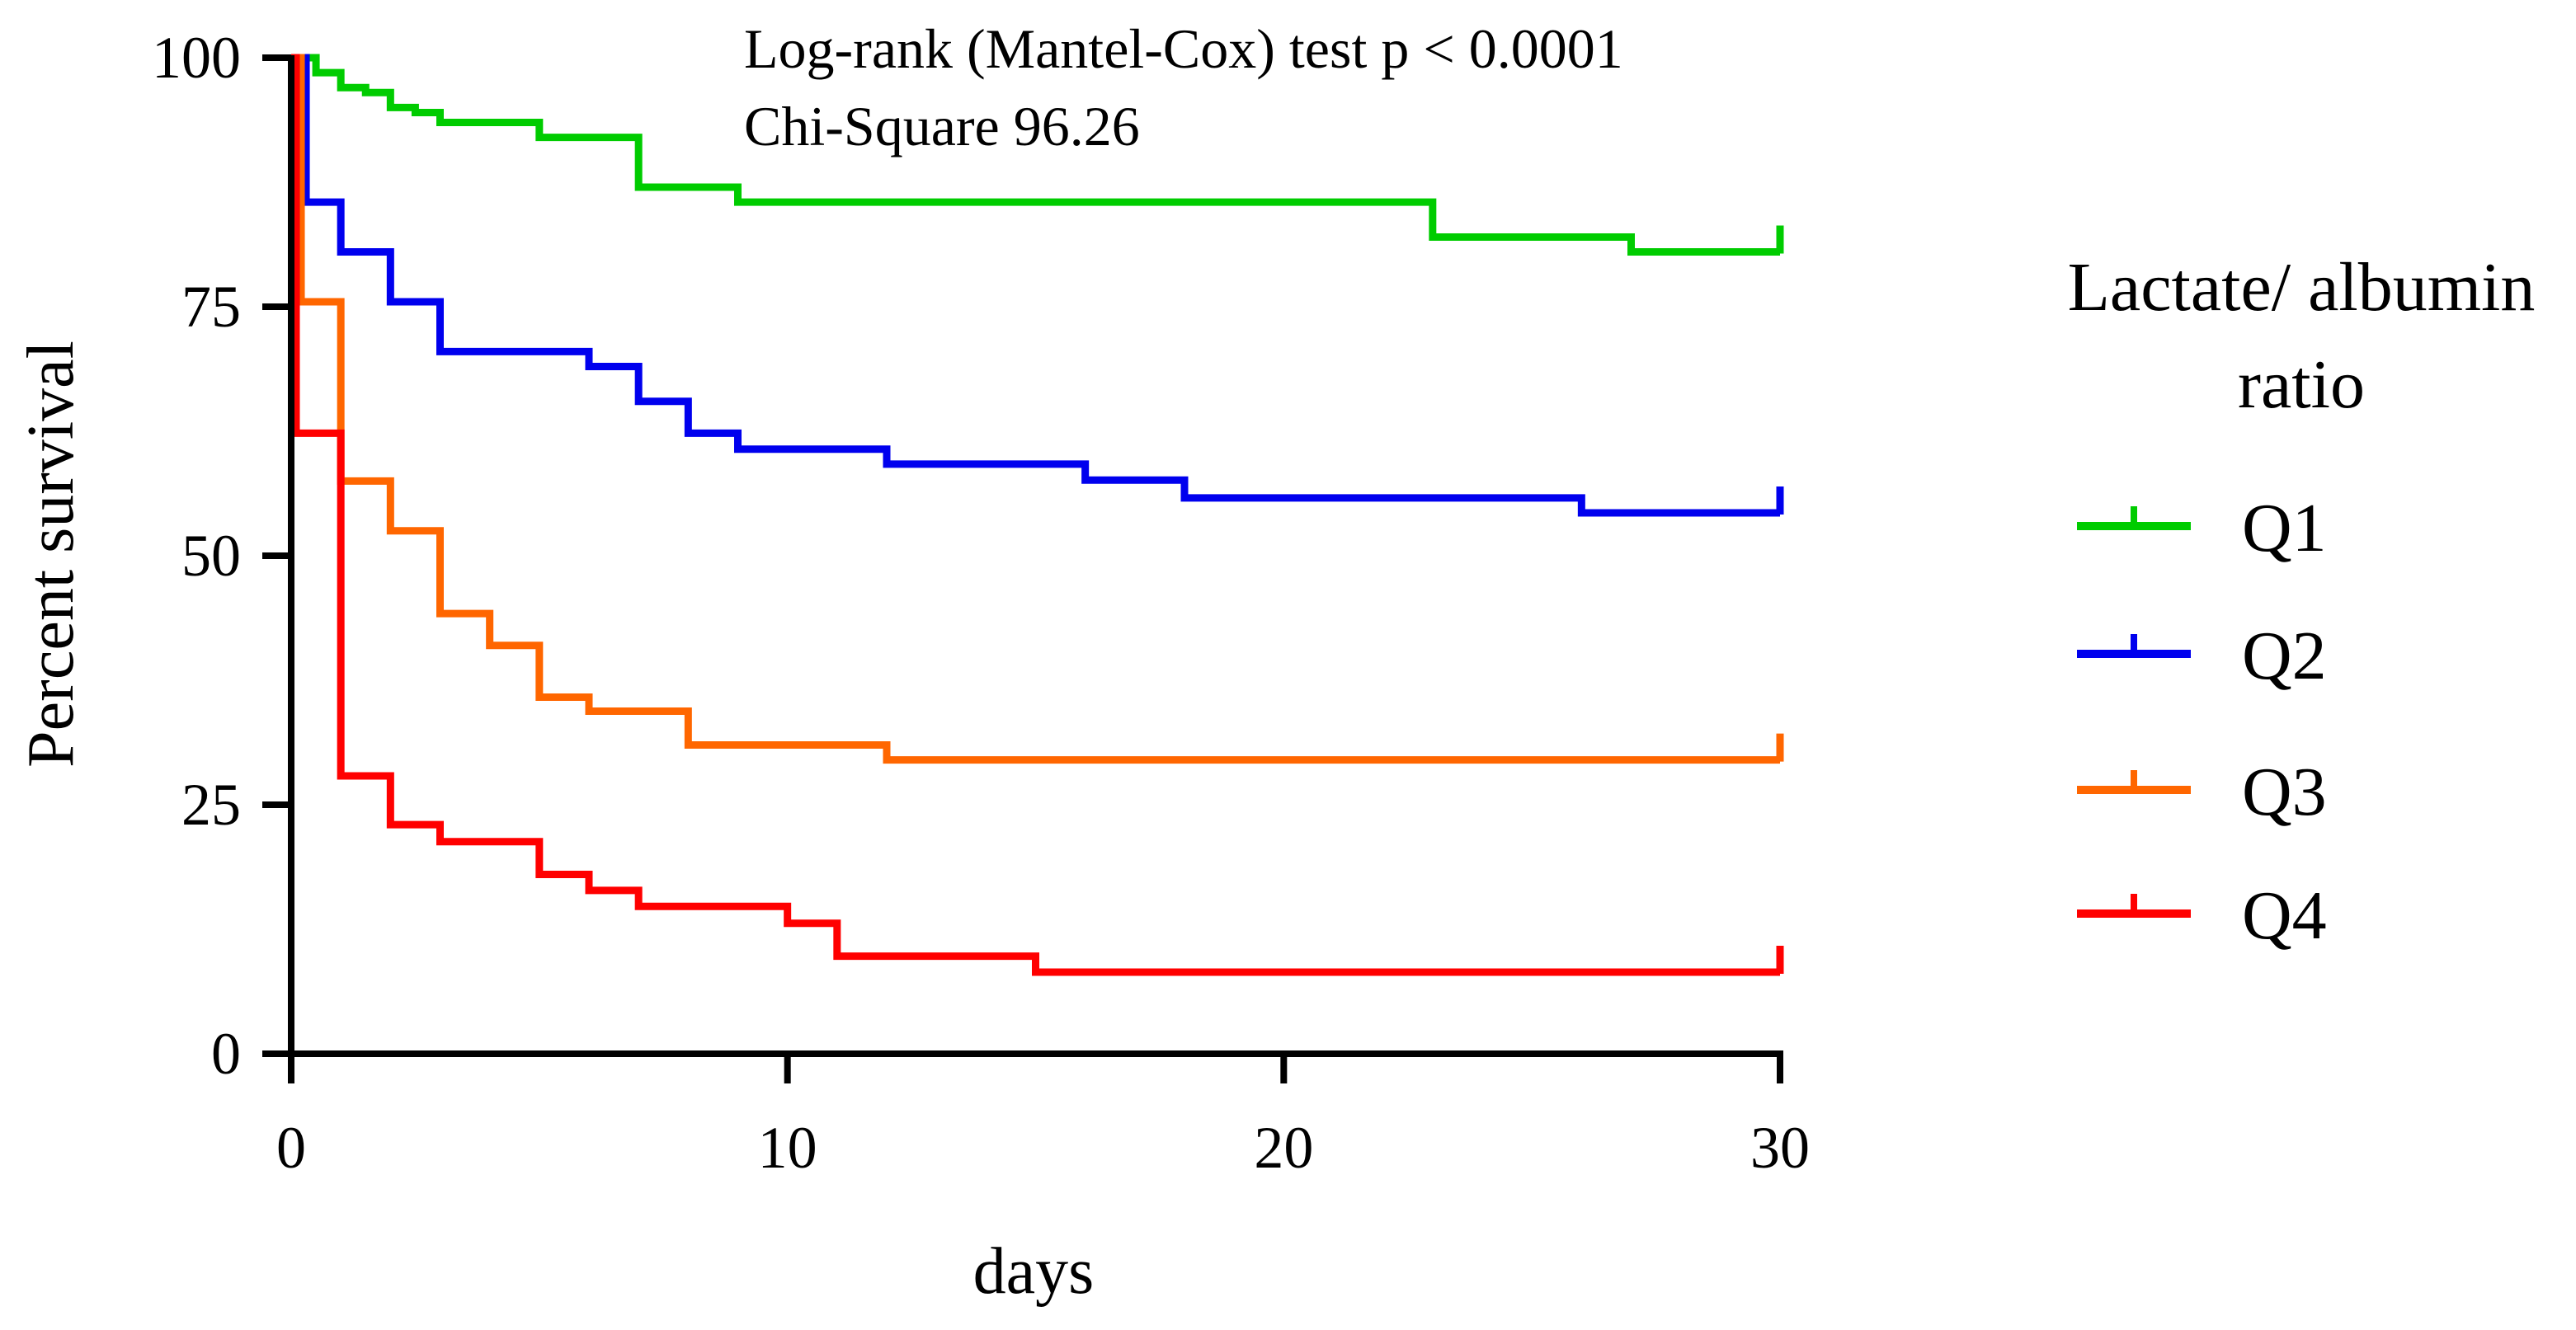  What do you see at coordinates (942, 126) in the screenshot?
I see `annotation-chi-square: Chi-Square 96.26` at bounding box center [942, 126].